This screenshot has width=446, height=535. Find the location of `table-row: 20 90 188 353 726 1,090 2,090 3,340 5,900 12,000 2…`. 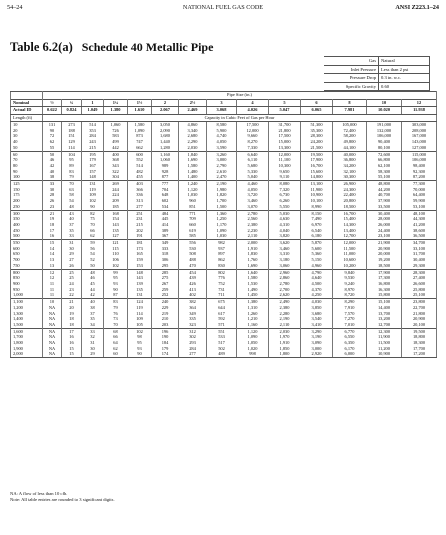

table-row: 20 90 188 353 726 1,090 2,090 3,340 5,900 12,000 2… is located at coordinates (223, 130).